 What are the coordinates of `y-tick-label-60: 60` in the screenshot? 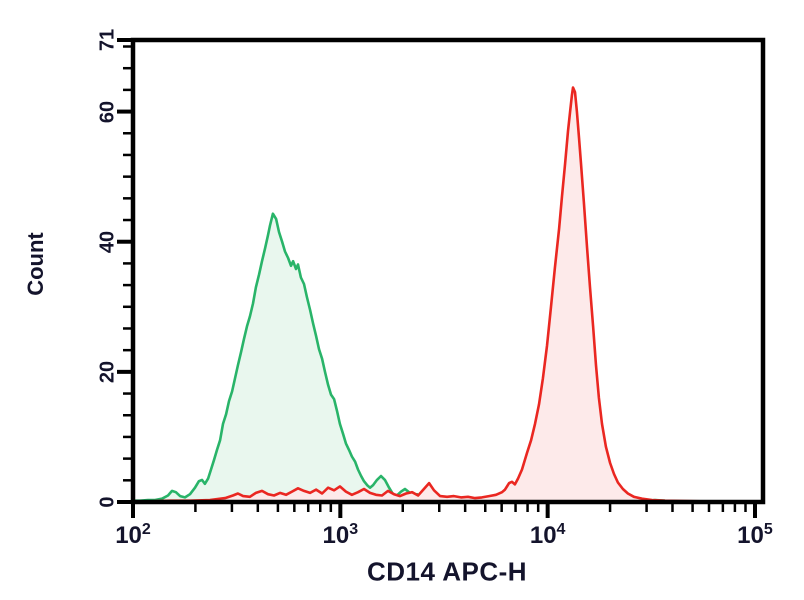 It's located at (107, 111).